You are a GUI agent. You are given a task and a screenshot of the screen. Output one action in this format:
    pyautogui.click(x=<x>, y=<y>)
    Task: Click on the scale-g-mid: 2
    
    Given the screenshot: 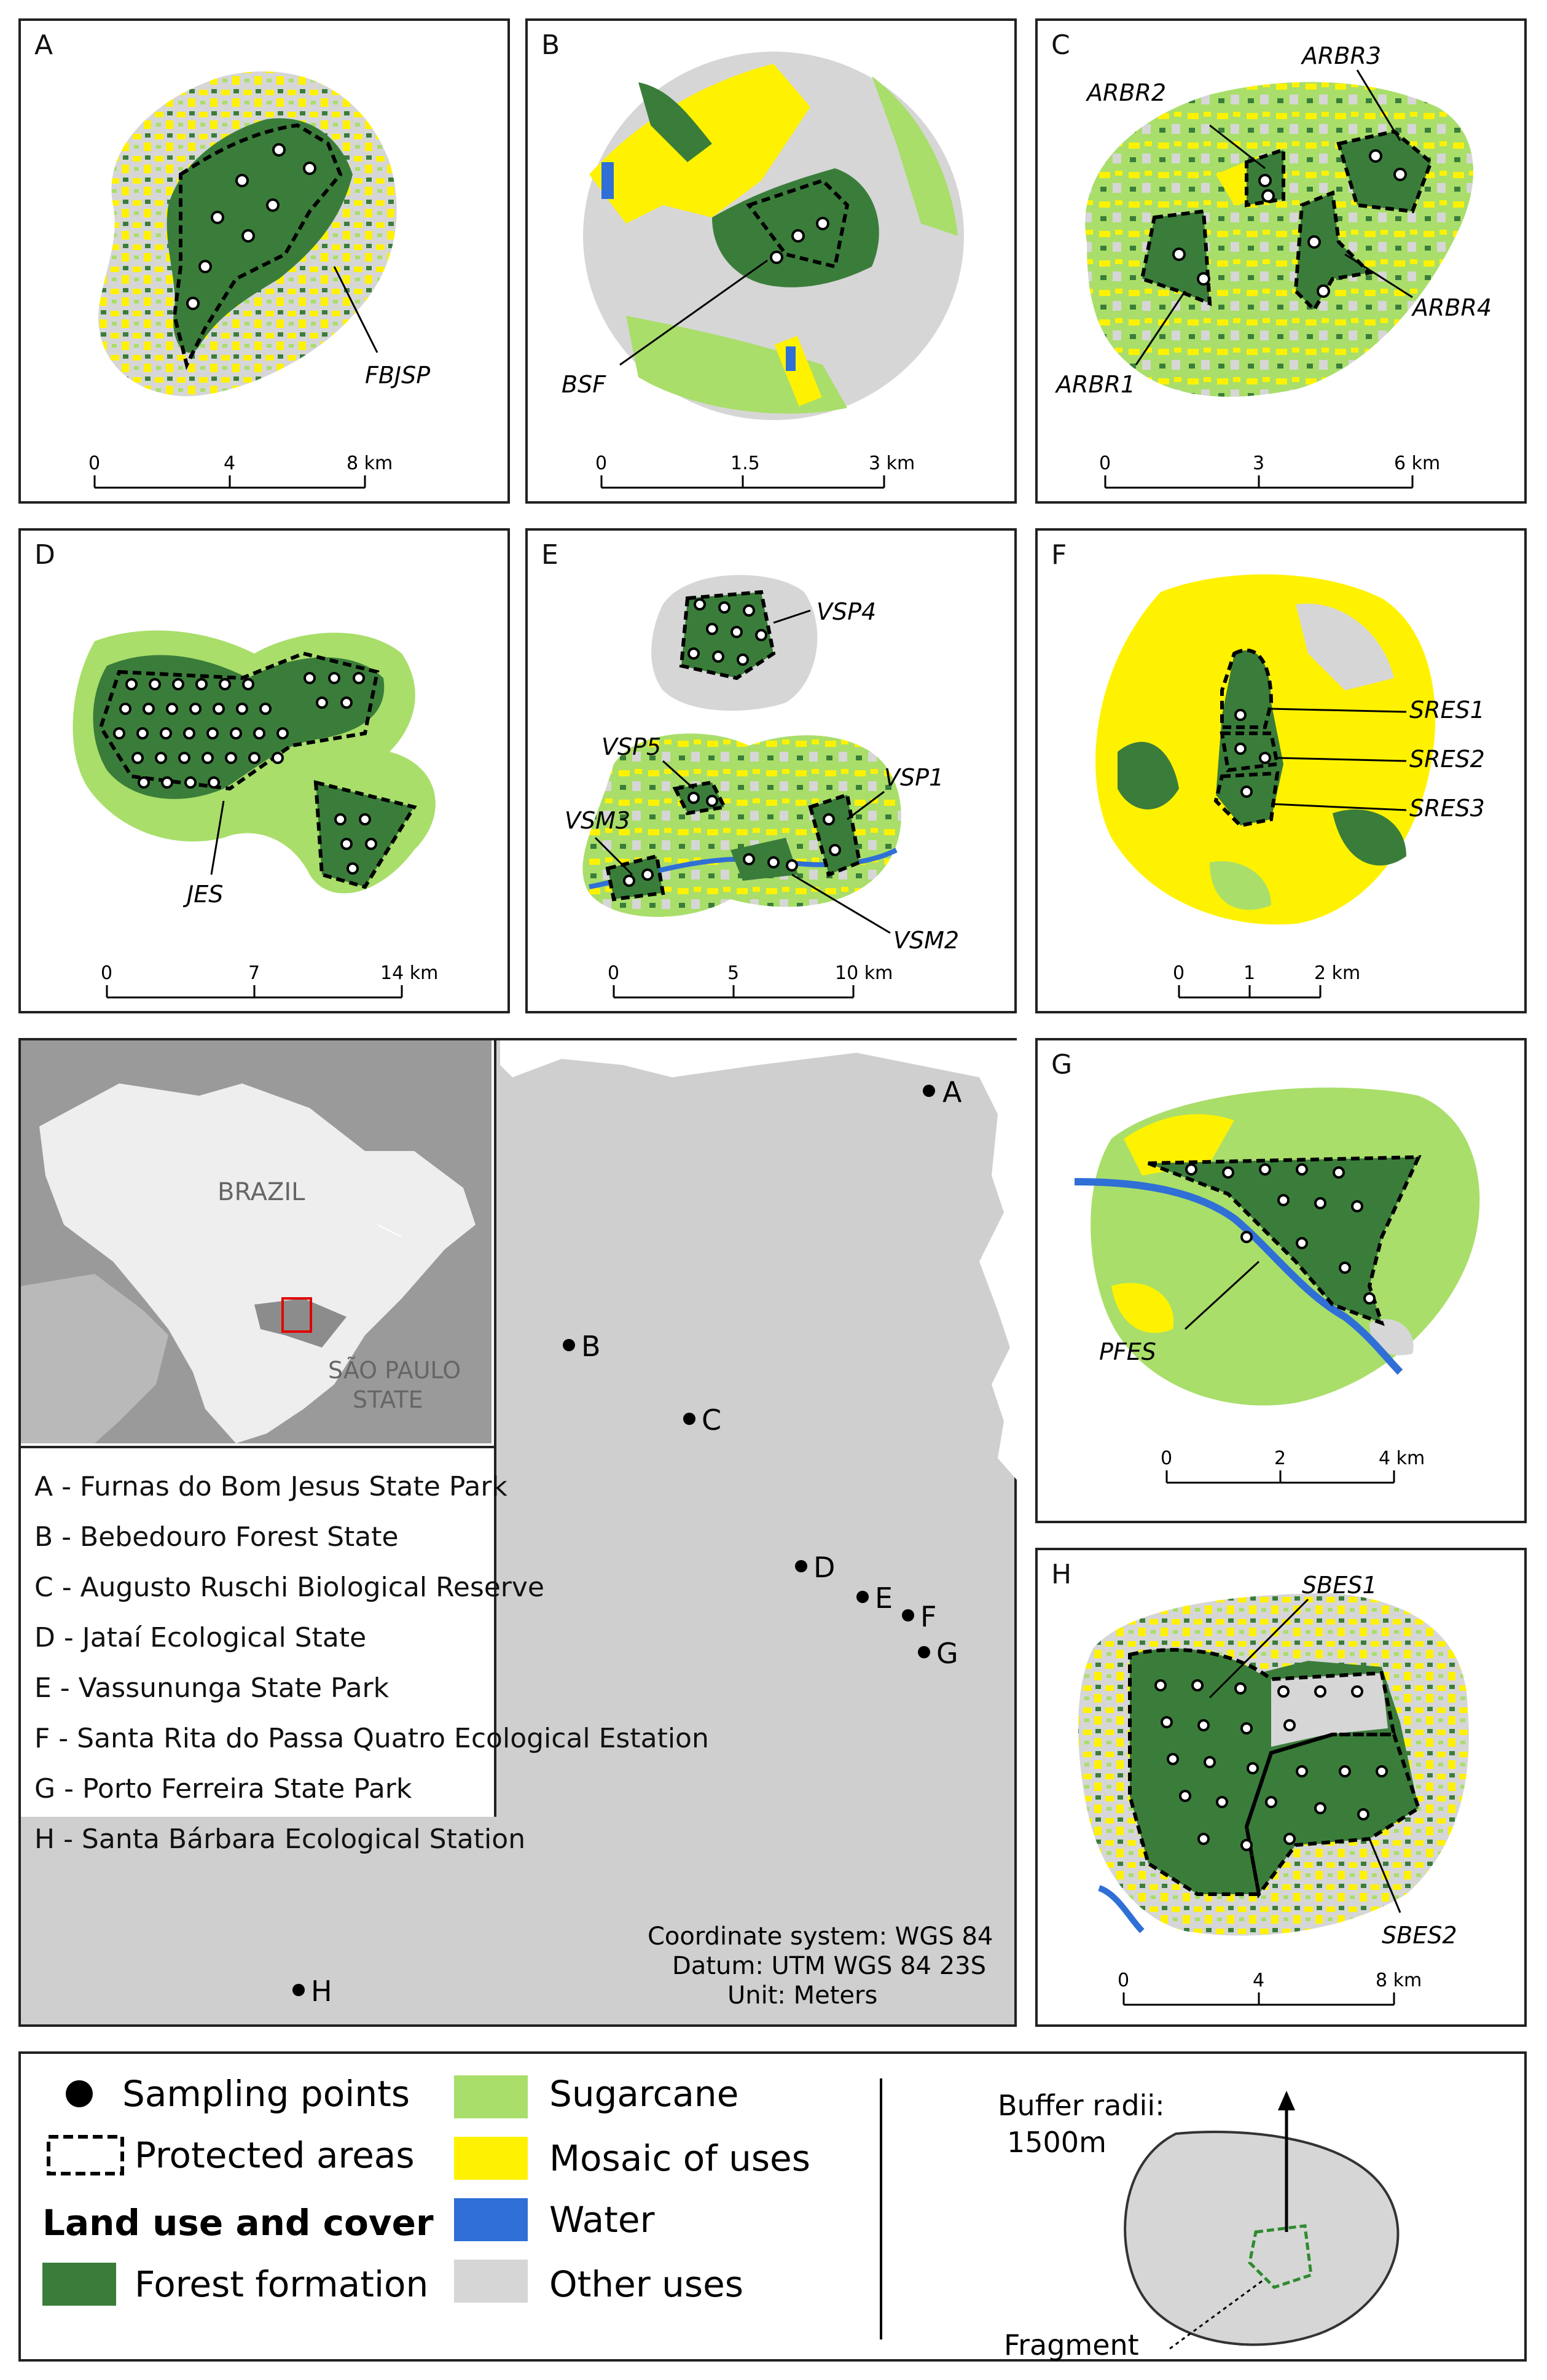 What is the action you would take?
    pyautogui.click(x=1280, y=1458)
    